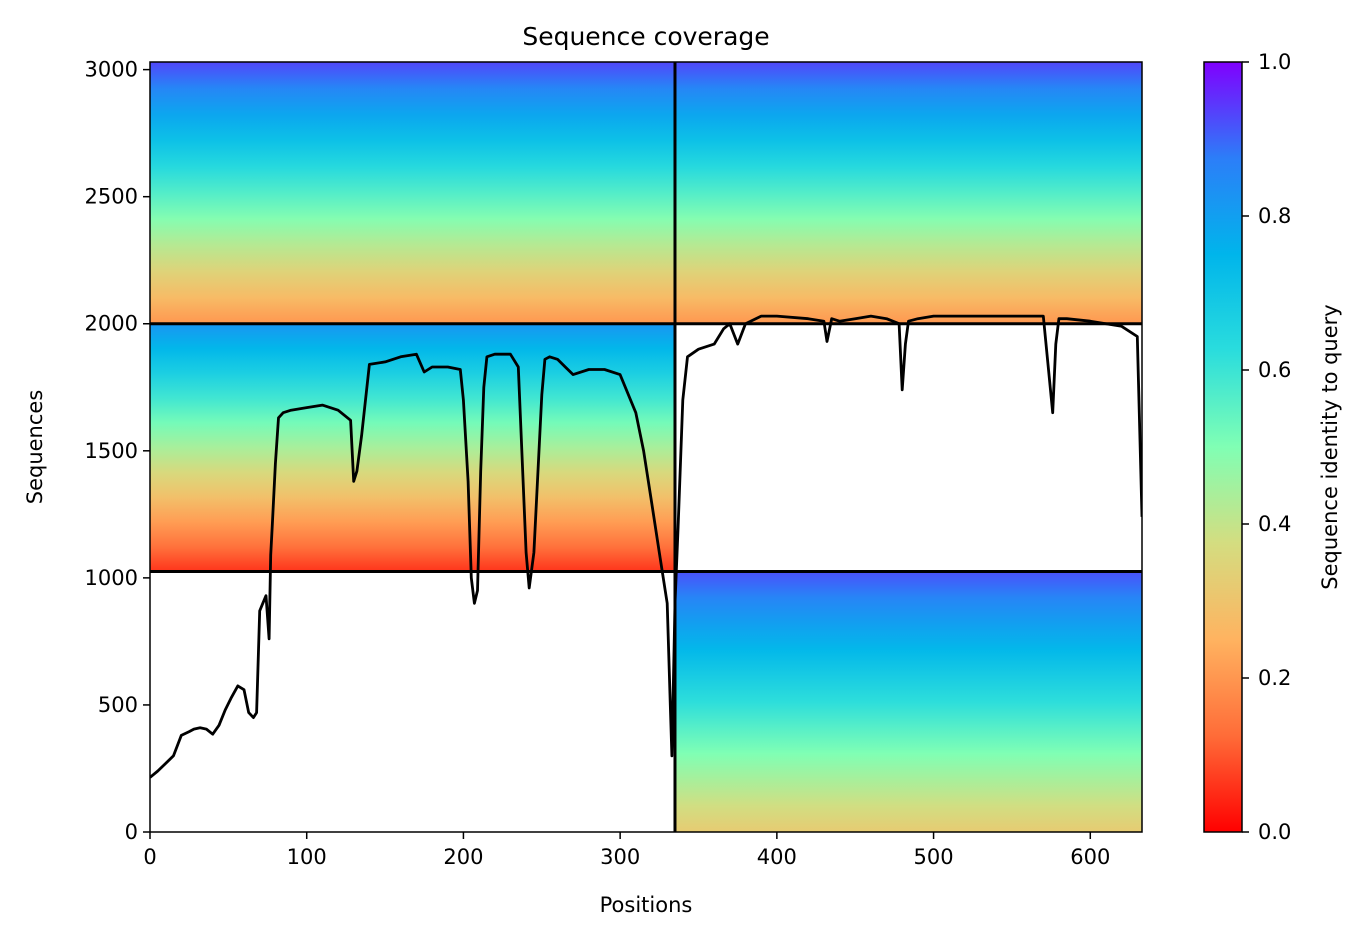 Image resolution: width=1364 pixels, height=939 pixels. I want to click on colorbar-tick-label: 0.8, so click(1274, 216).